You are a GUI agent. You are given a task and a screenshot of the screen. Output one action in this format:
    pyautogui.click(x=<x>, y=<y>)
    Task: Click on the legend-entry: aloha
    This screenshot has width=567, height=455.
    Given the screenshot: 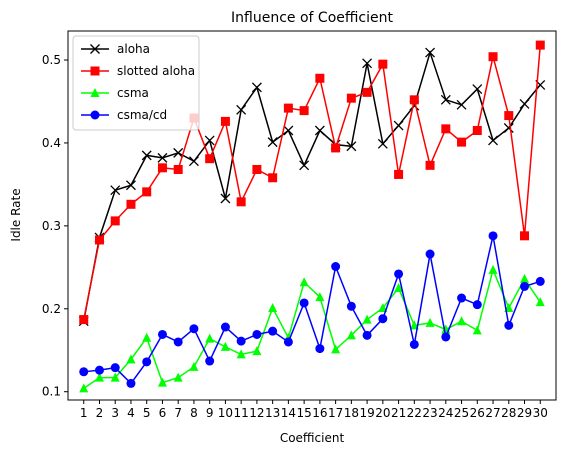 What is the action you would take?
    pyautogui.click(x=115, y=49)
    